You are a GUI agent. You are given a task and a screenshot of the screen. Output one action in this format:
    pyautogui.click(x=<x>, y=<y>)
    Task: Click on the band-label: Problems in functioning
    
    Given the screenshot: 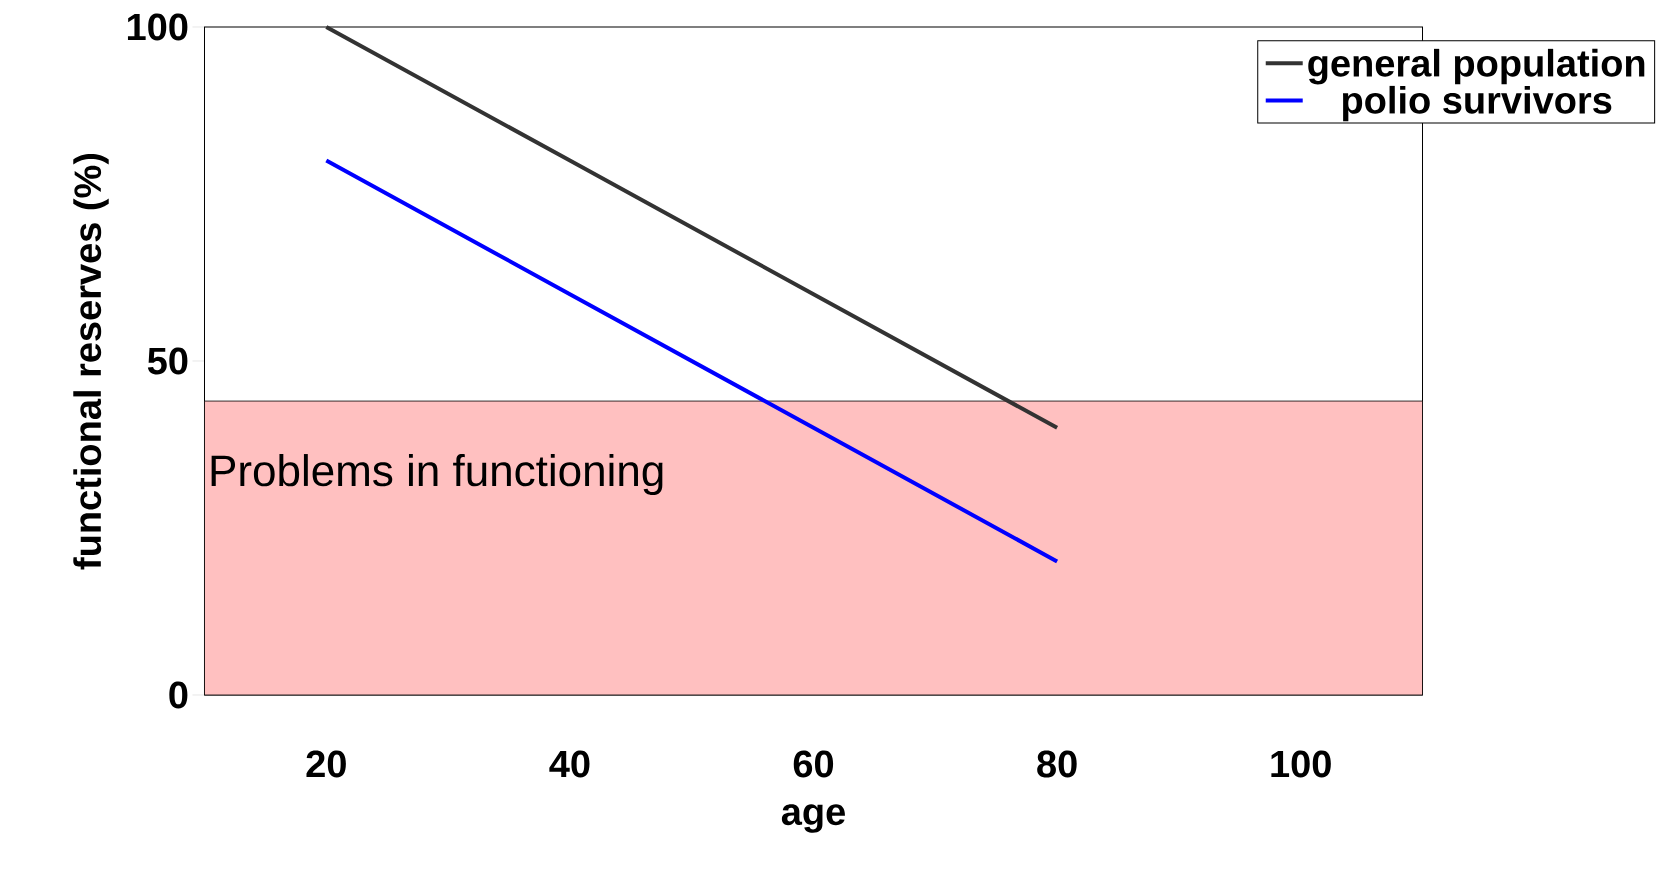 What is the action you would take?
    pyautogui.click(x=437, y=475)
    